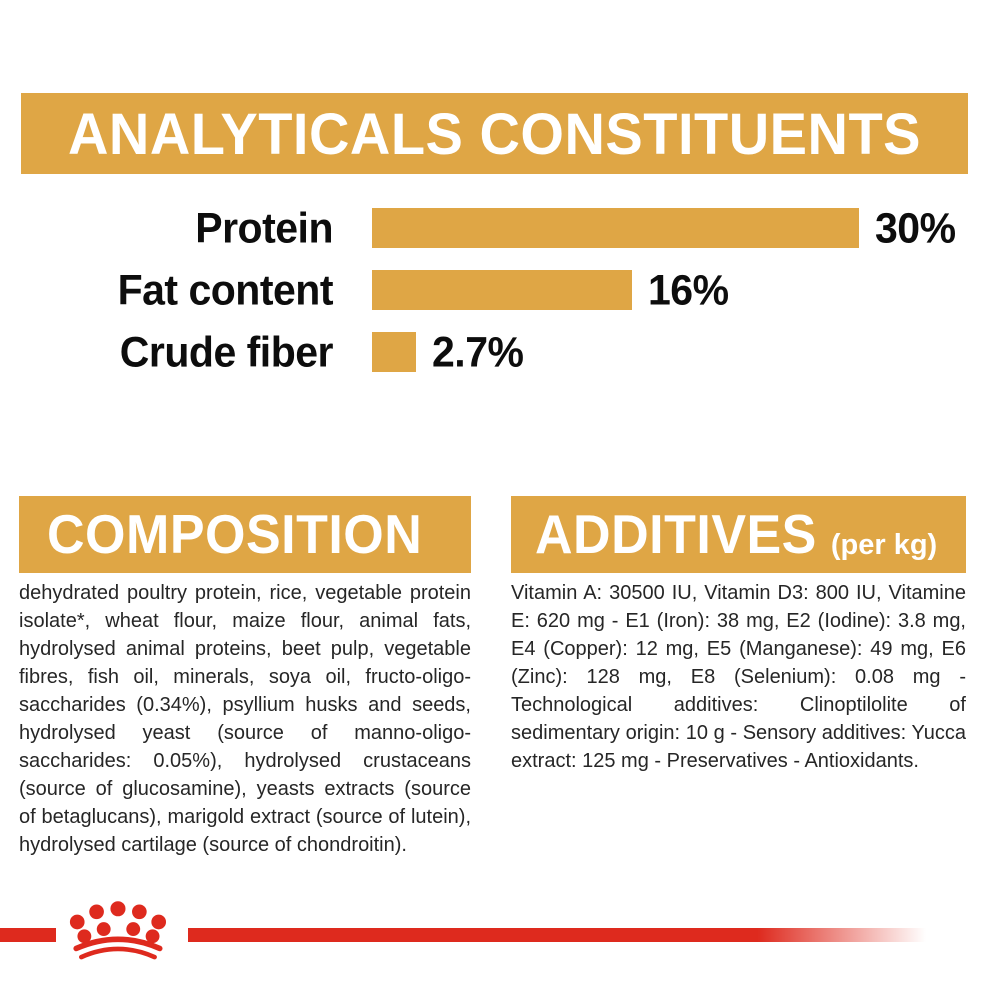 This screenshot has height=990, width=990. I want to click on analyticals-banner: ANALYTICALS CONSTITUENTS, so click(494, 133).